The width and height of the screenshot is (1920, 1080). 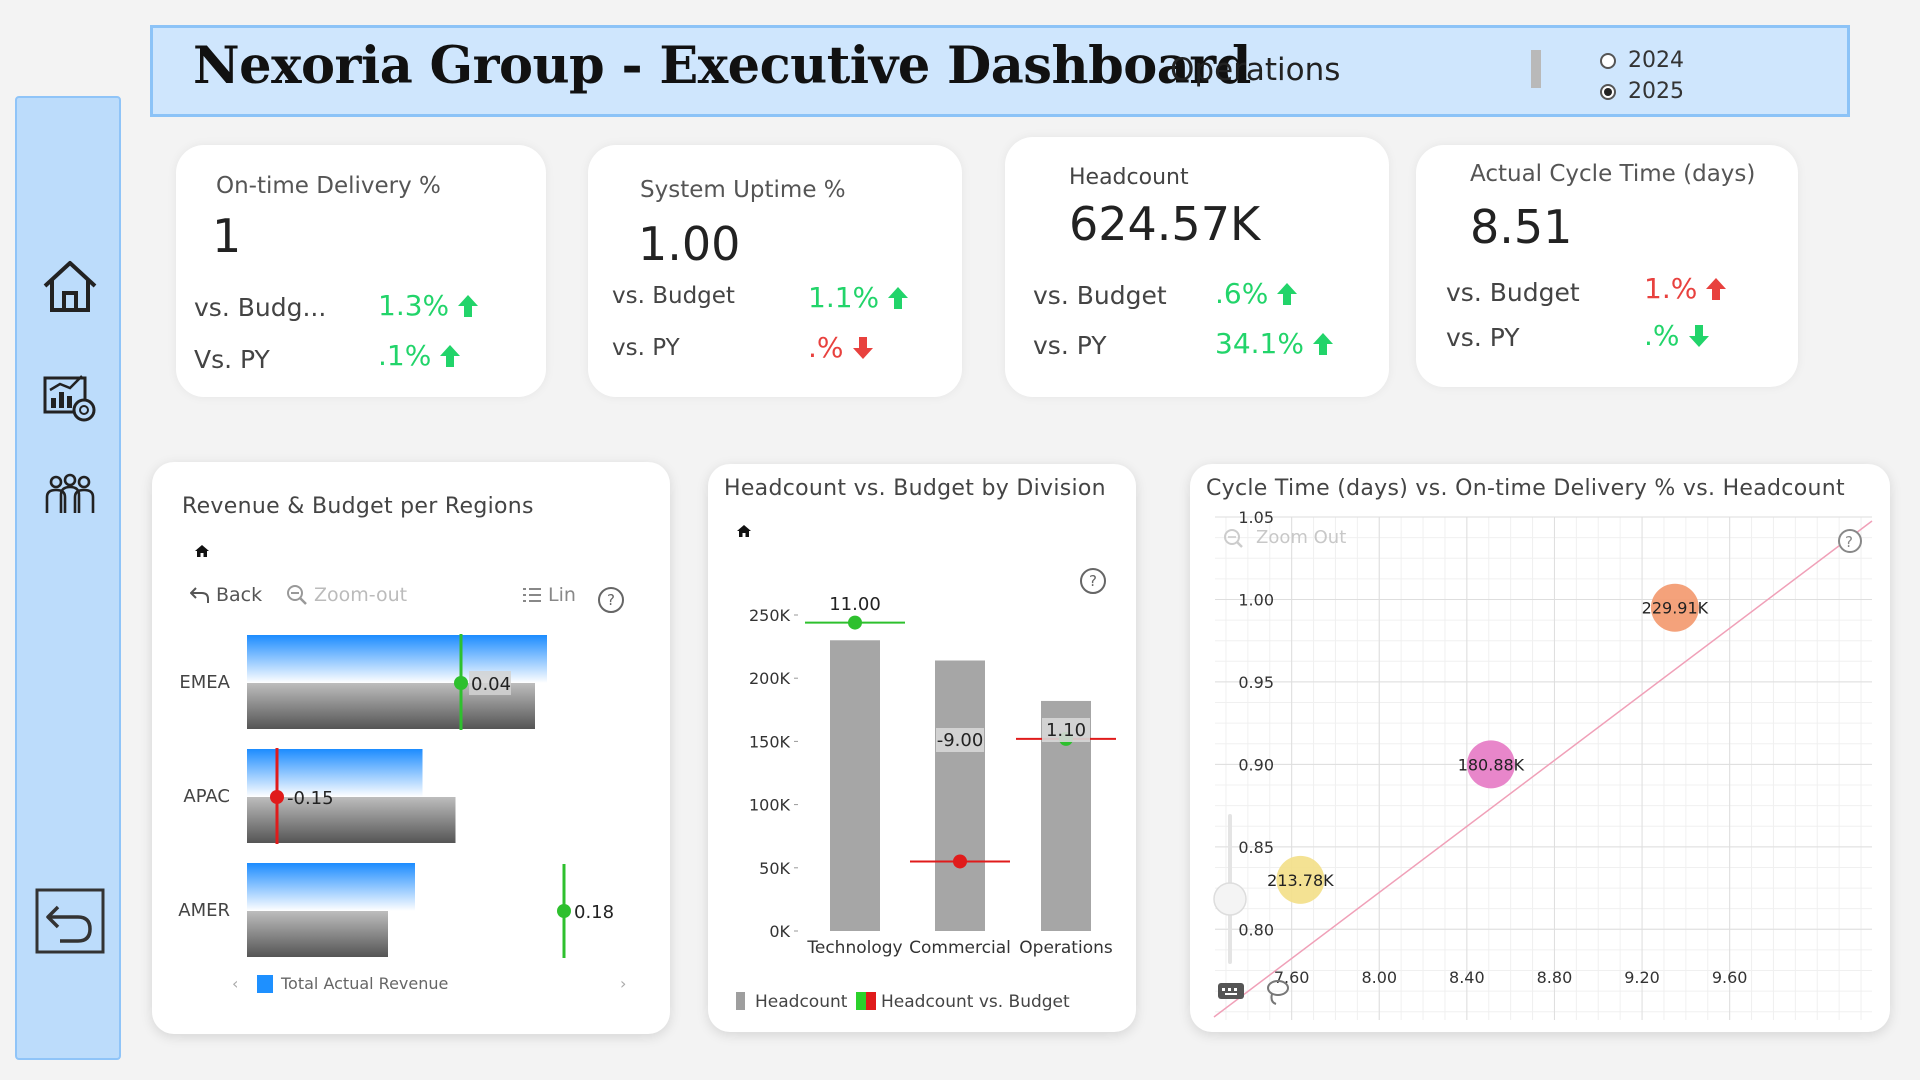 I want to click on kpi-py-delta: .1%, so click(x=419, y=355).